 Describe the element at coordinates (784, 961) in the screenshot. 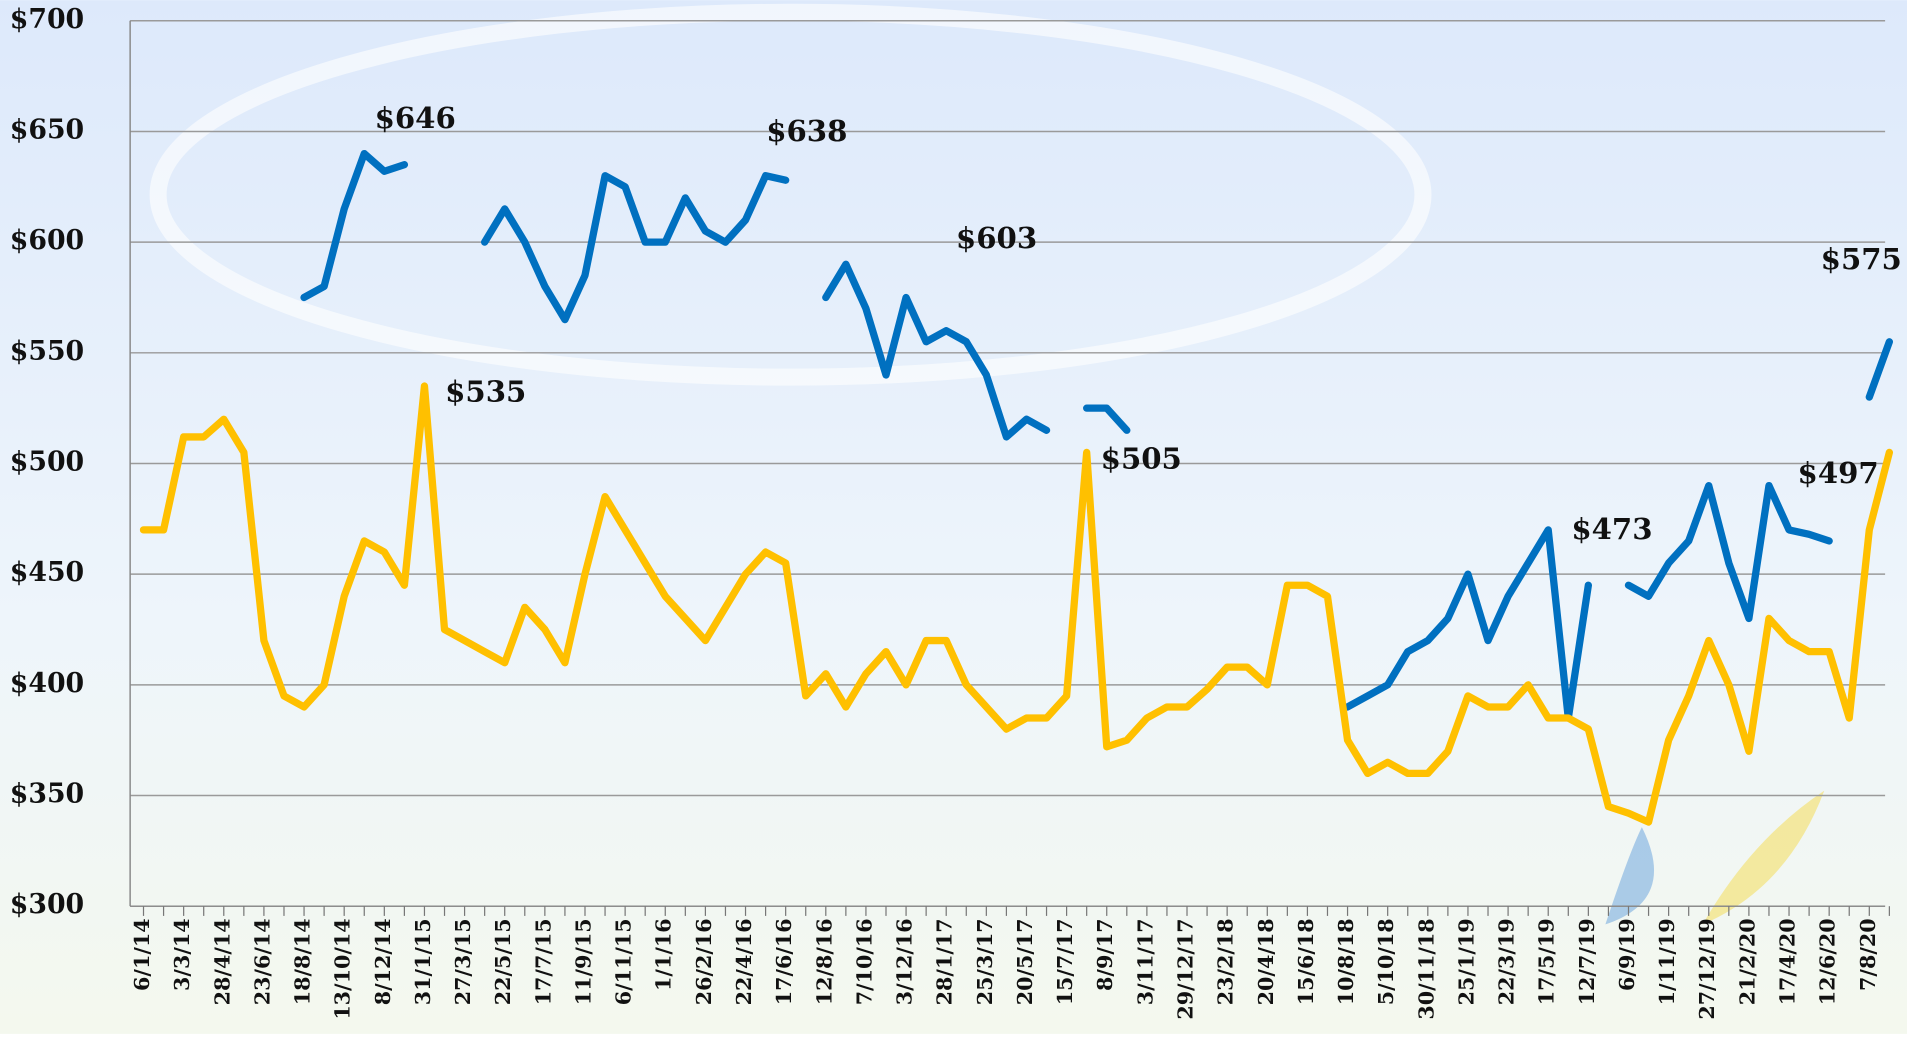

I see `x-tick-label: 17/6/16` at that location.